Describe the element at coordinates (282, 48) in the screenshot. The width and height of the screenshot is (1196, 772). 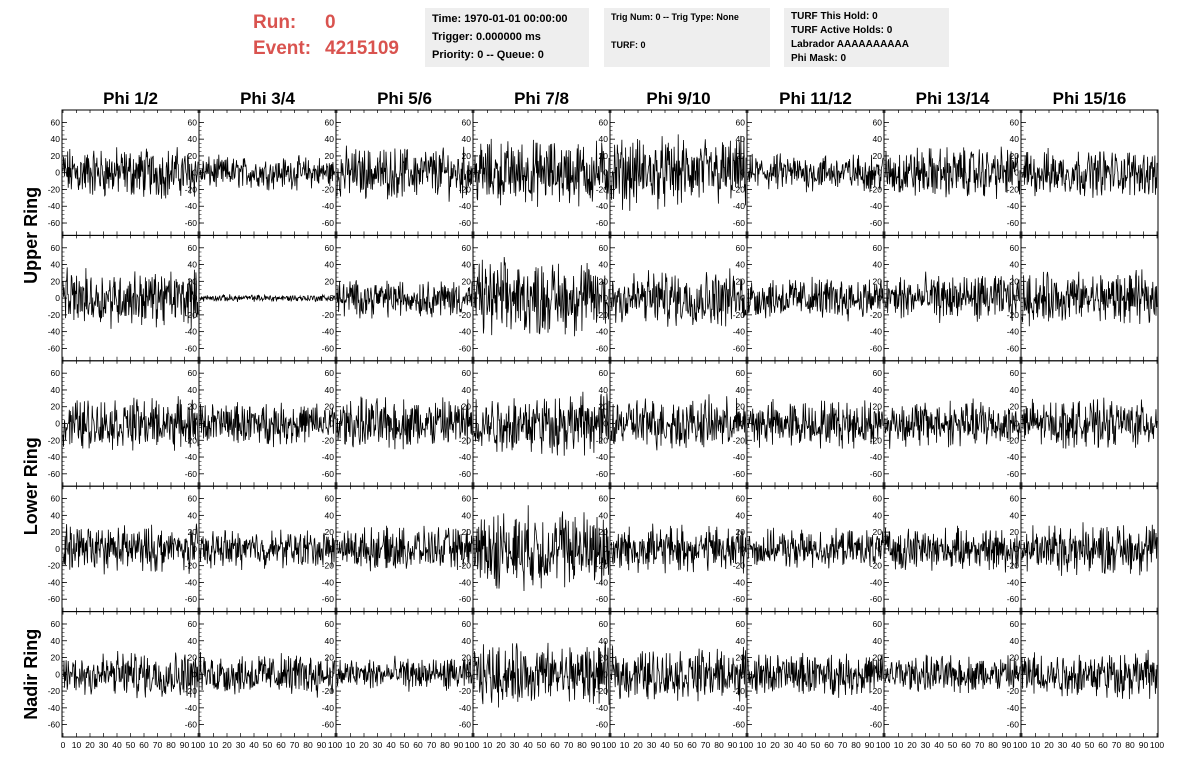
I see `event-label: Event:` at that location.